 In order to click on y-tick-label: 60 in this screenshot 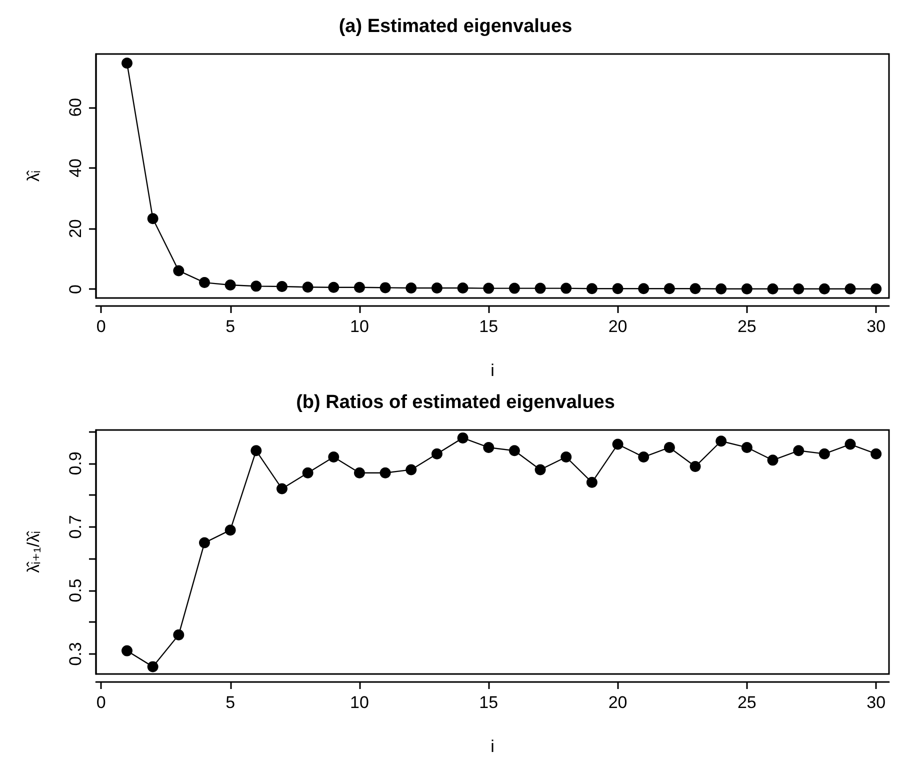, I will do `click(75, 107)`.